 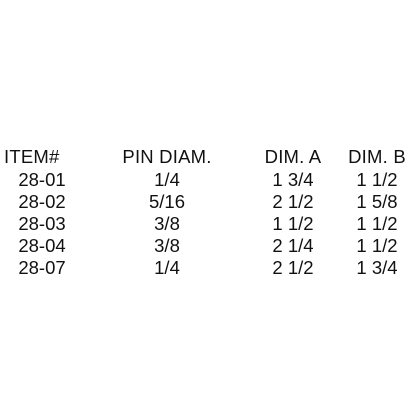 What do you see at coordinates (209, 268) in the screenshot?
I see `table-row: 28-07 1/4 2 1/2 1 3/4` at bounding box center [209, 268].